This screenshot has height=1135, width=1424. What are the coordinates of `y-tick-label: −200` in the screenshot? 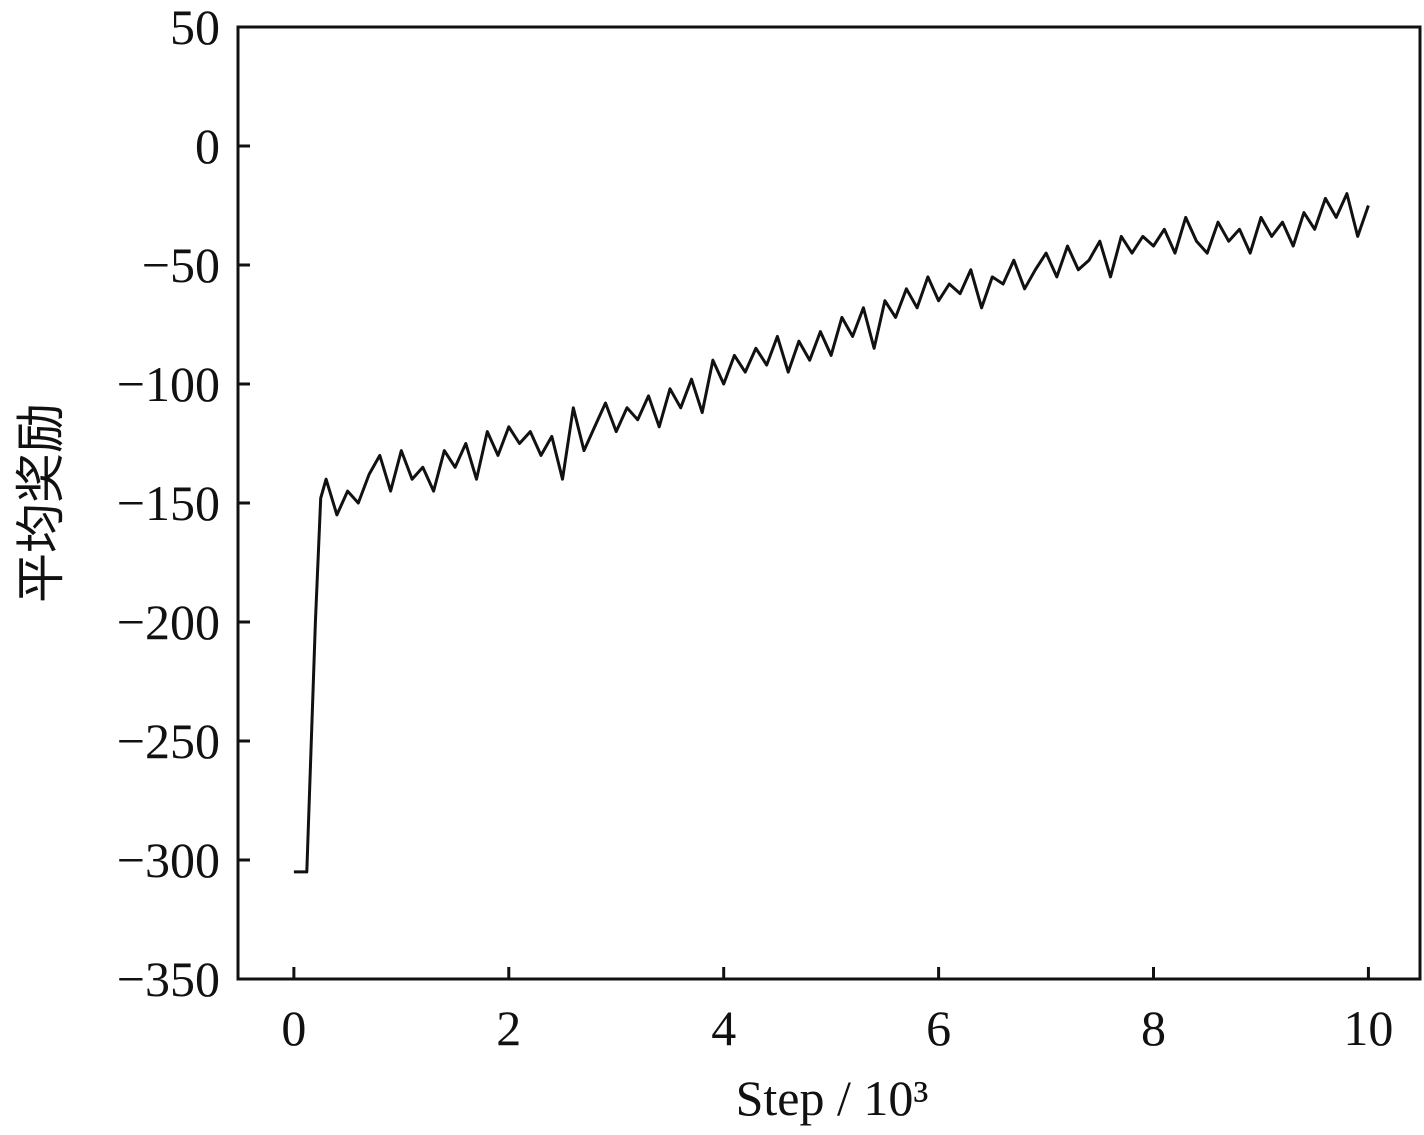 It's located at (168, 622).